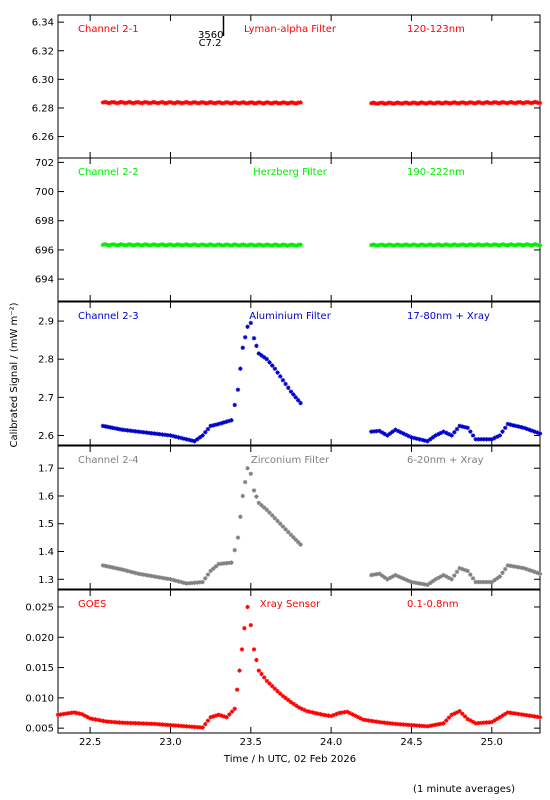  I want to click on x-axis-label: Time / h UTC, 02 Feb 2026, so click(289, 759).